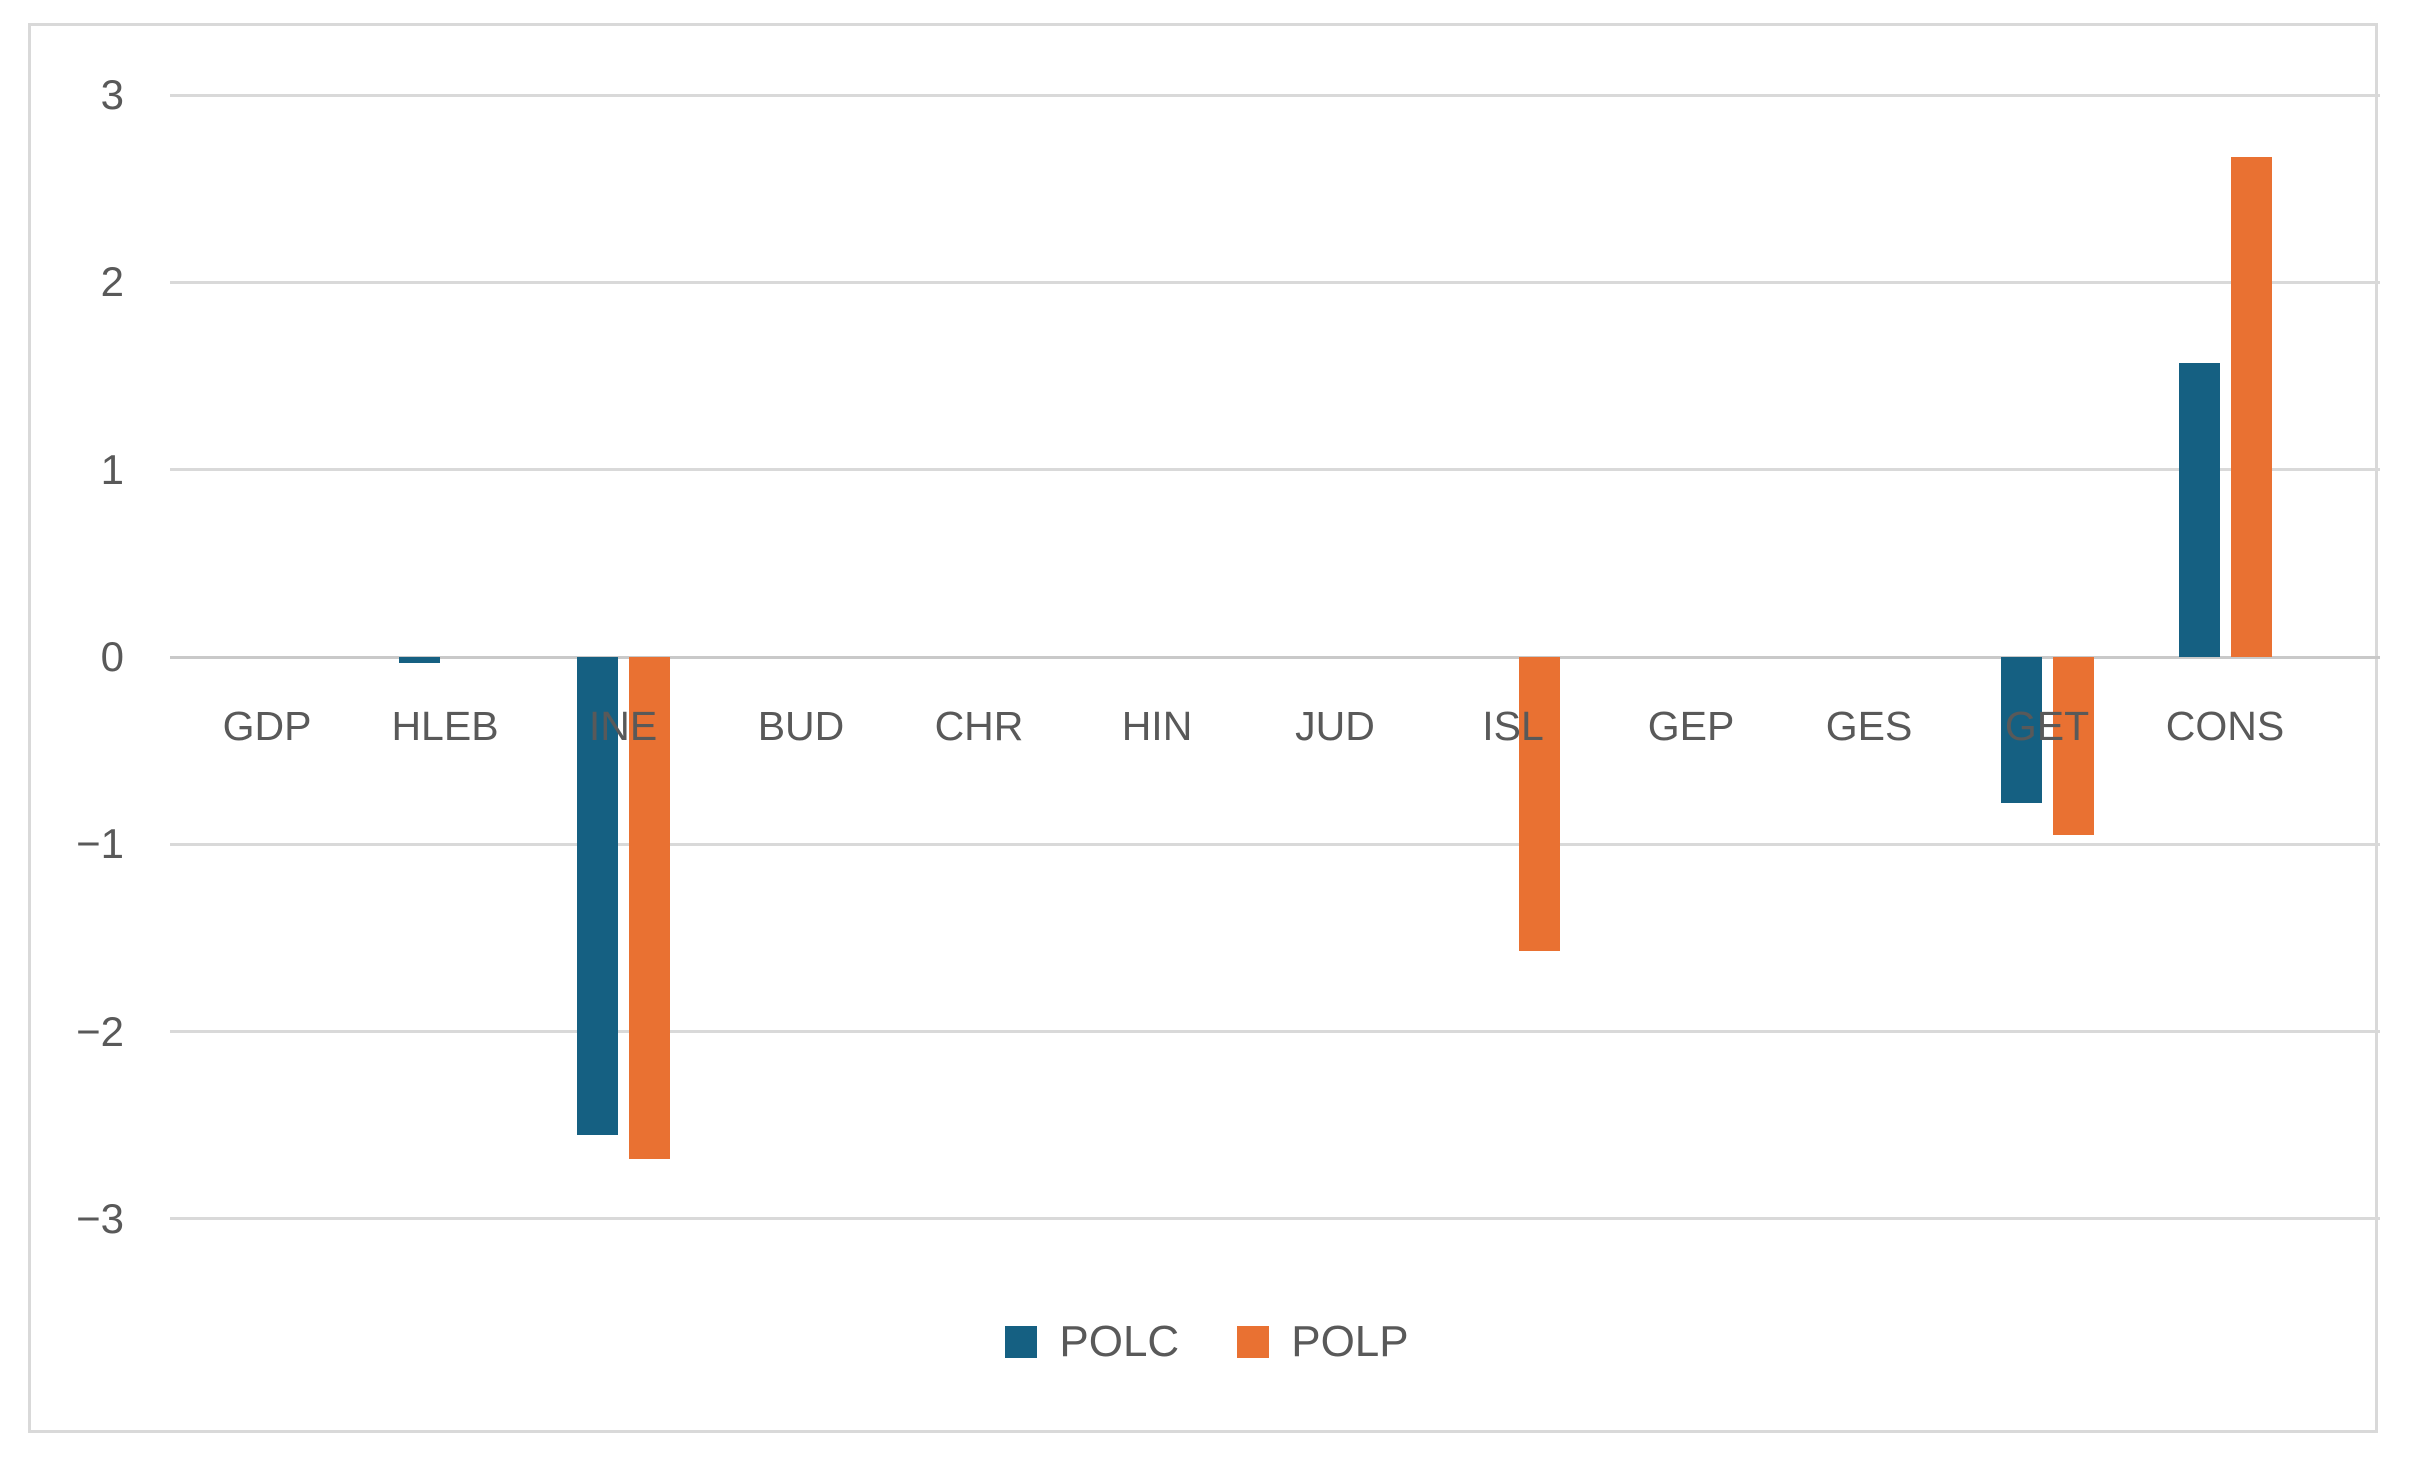 The image size is (2414, 1462). Describe the element at coordinates (2199, 509) in the screenshot. I see `bar-polc-cons` at that location.